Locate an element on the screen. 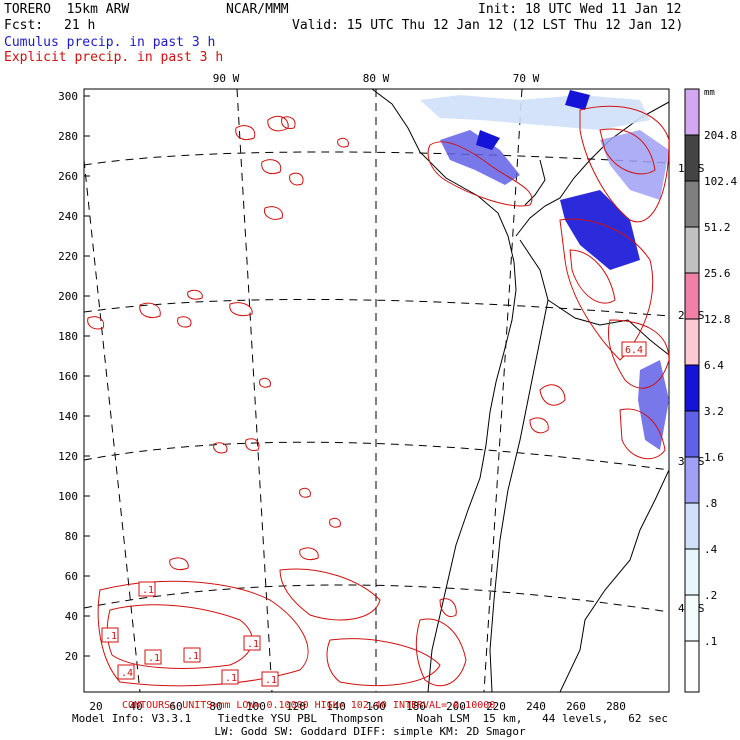  subtitle-cumulus: Cumulus precip. in past 3 h is located at coordinates (110, 42).